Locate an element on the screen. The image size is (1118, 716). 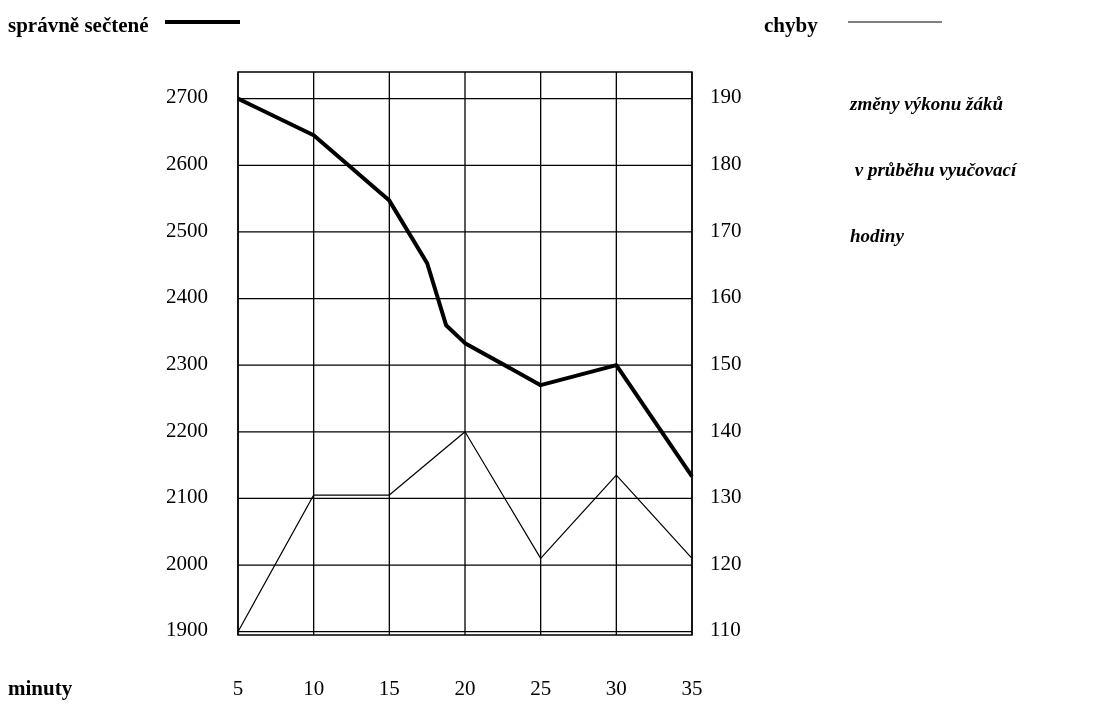
y2-tick-label: 120 is located at coordinates (726, 562).